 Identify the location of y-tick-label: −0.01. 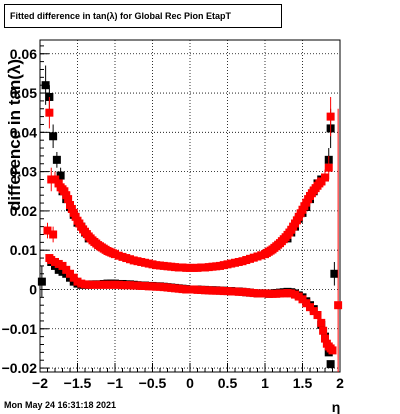
(20, 329).